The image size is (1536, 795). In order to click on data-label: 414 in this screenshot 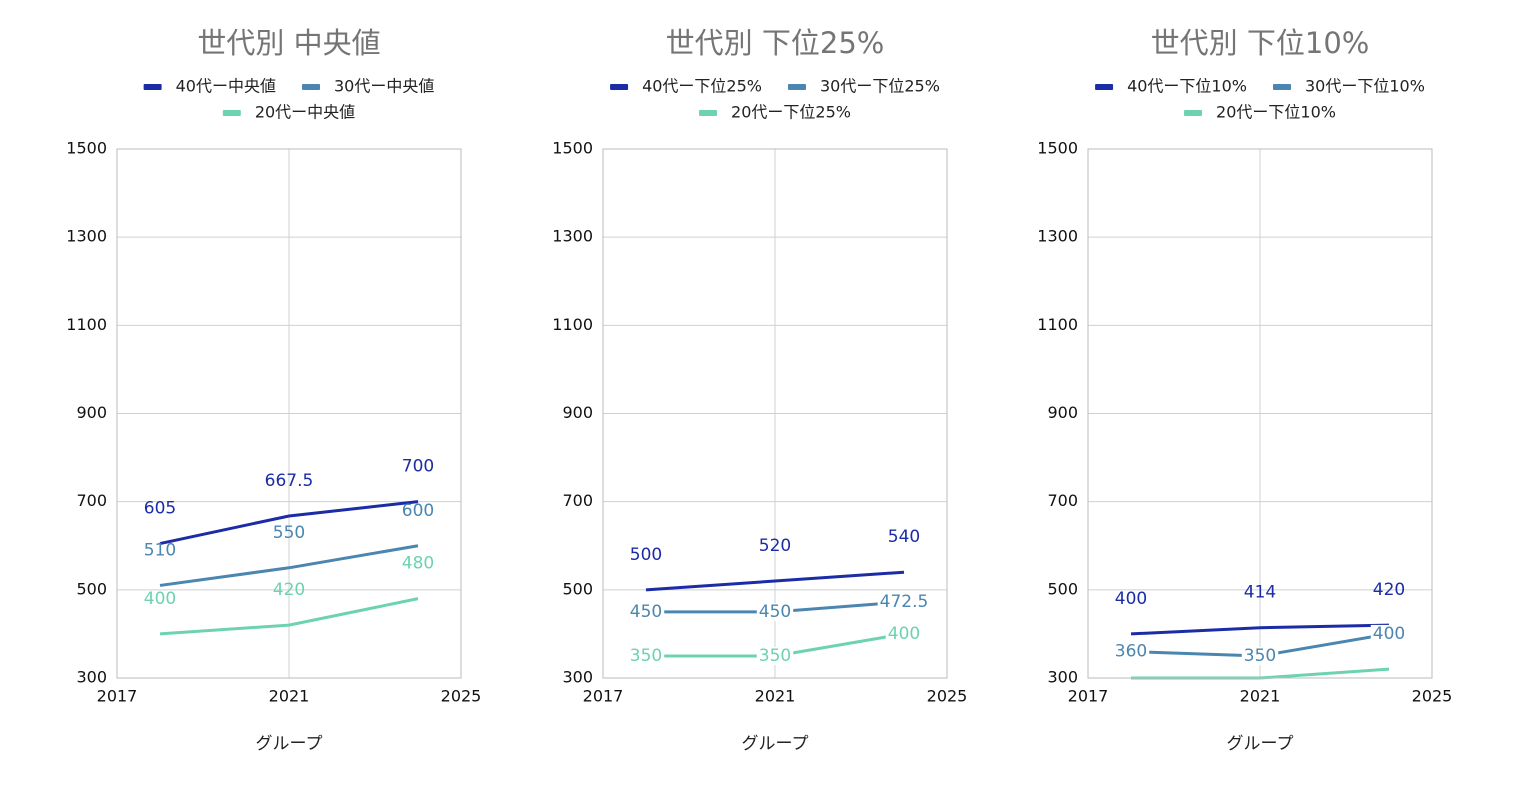, I will do `click(1260, 593)`.